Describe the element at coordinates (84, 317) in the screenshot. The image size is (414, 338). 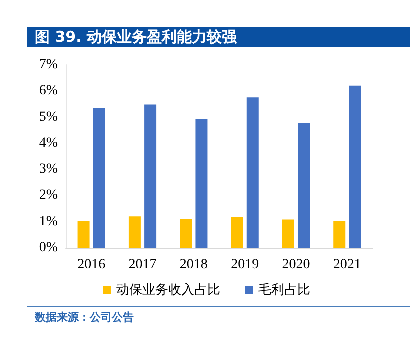
I see `source-note: 数据来源：公司公告` at that location.